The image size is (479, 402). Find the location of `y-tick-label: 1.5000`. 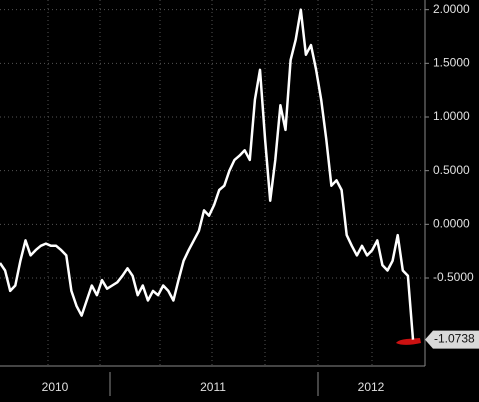

y-tick-label: 1.5000 is located at coordinates (451, 62).